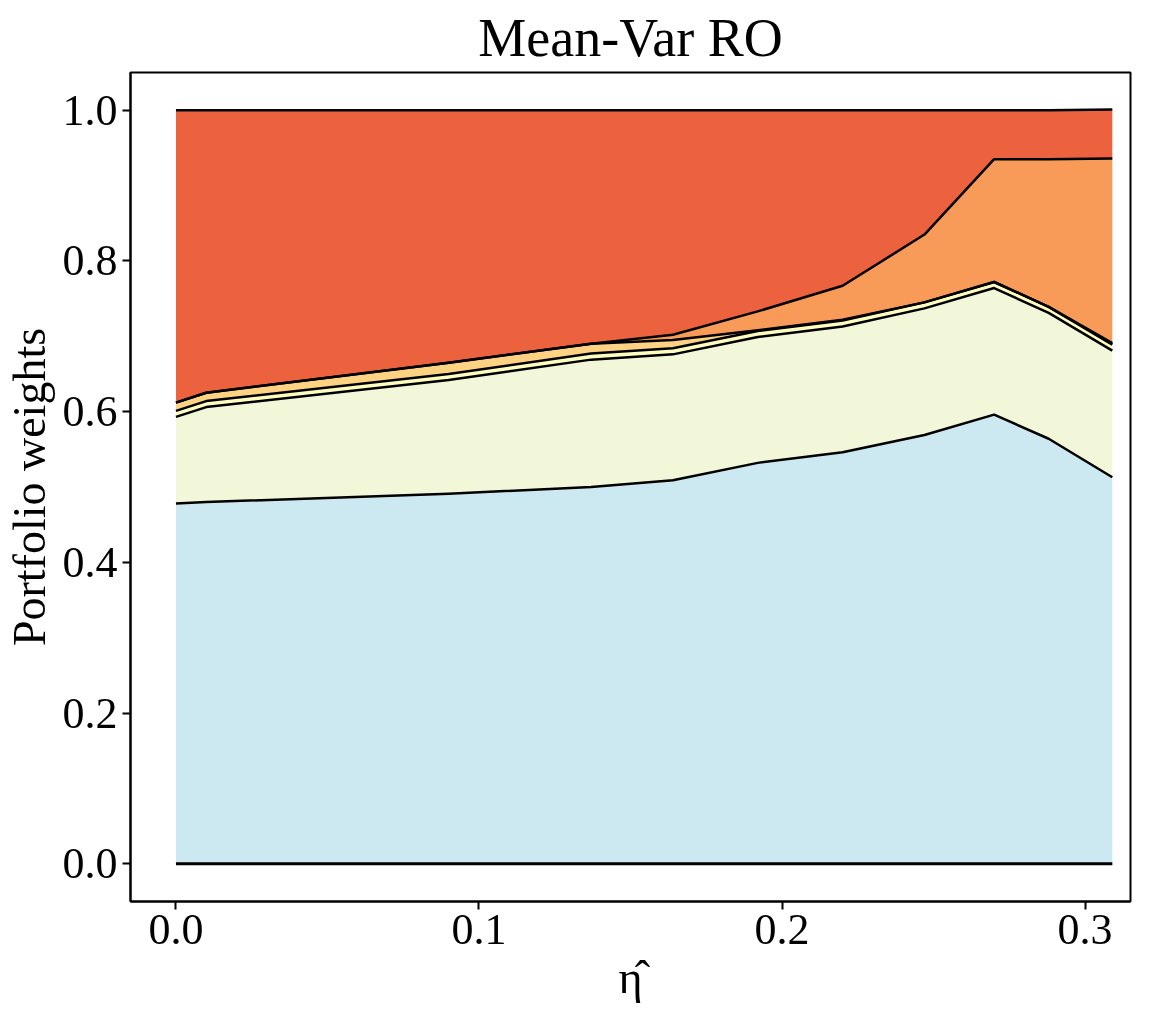  Describe the element at coordinates (782, 929) in the screenshot. I see `x-tick-label: 0.2` at that location.